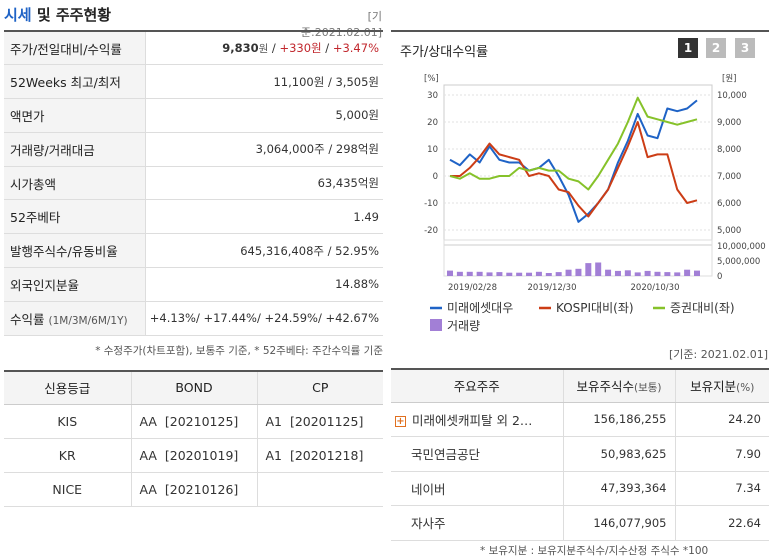  Describe the element at coordinates (263, 49) in the screenshot. I see `price-unit: 원` at that location.